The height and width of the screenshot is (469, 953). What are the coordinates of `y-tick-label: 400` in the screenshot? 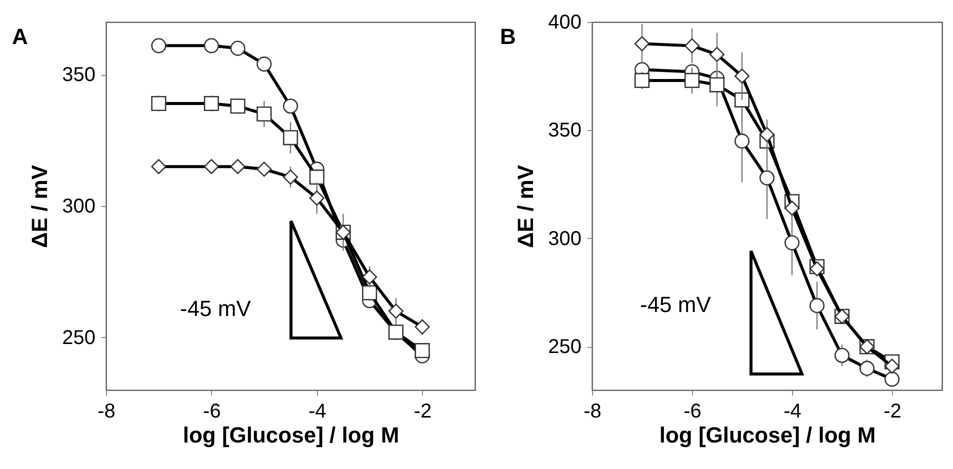 It's located at (565, 23).